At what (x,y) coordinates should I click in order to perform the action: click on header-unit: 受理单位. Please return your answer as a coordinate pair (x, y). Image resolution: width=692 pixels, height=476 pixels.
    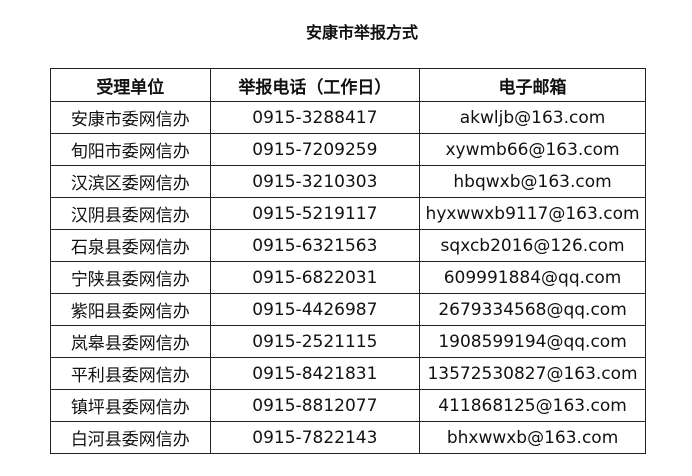
    Looking at the image, I should click on (130, 85).